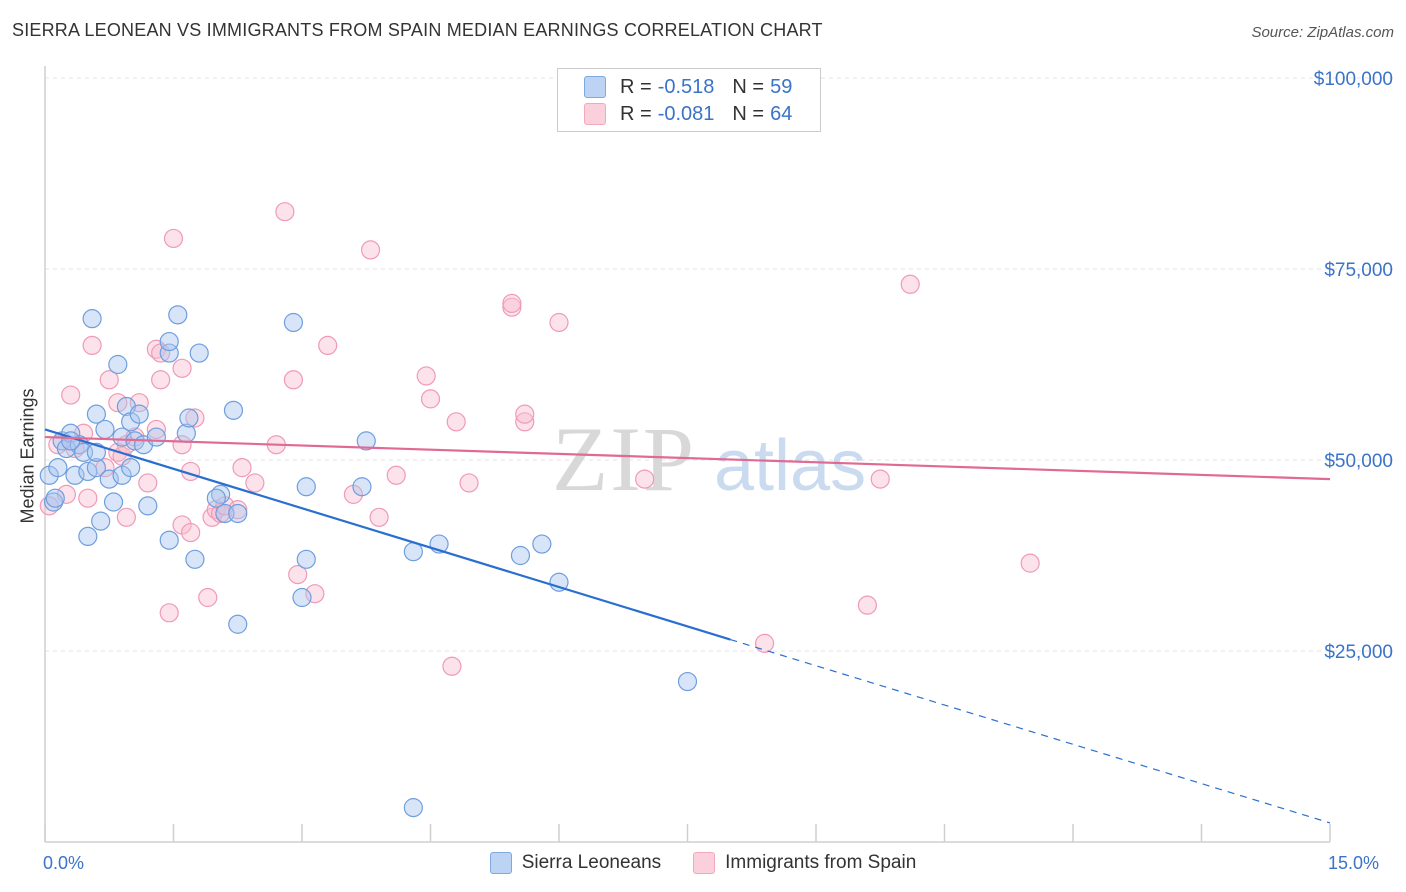 Image resolution: width=1406 pixels, height=892 pixels. I want to click on legend-item-sierra-leoneans: Sierra Leoneans, so click(575, 863).